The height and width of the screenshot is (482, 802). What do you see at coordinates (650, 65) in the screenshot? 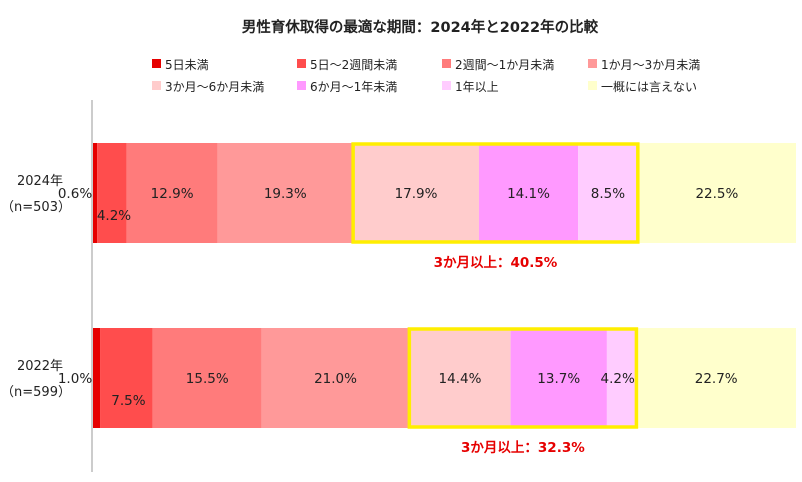
I see `legend-label-3: 1か月～3か月未満` at bounding box center [650, 65].